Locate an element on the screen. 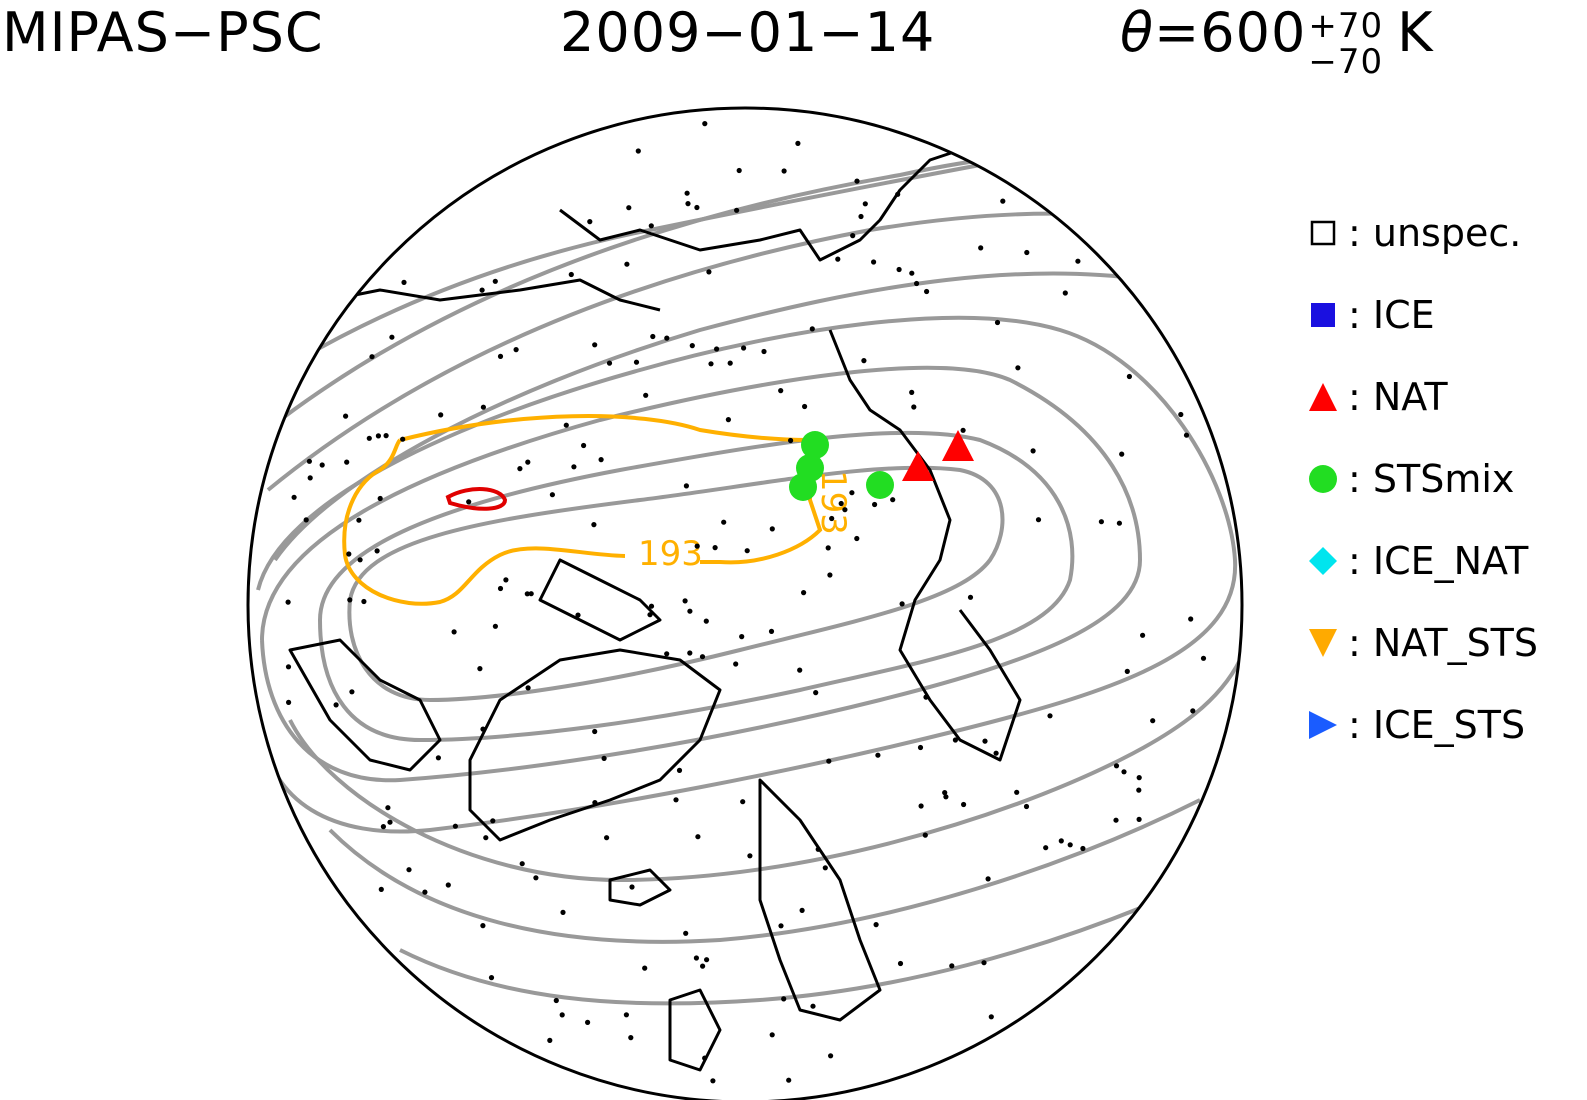 This screenshot has width=1587, height=1100. nat-point is located at coordinates (958, 445).